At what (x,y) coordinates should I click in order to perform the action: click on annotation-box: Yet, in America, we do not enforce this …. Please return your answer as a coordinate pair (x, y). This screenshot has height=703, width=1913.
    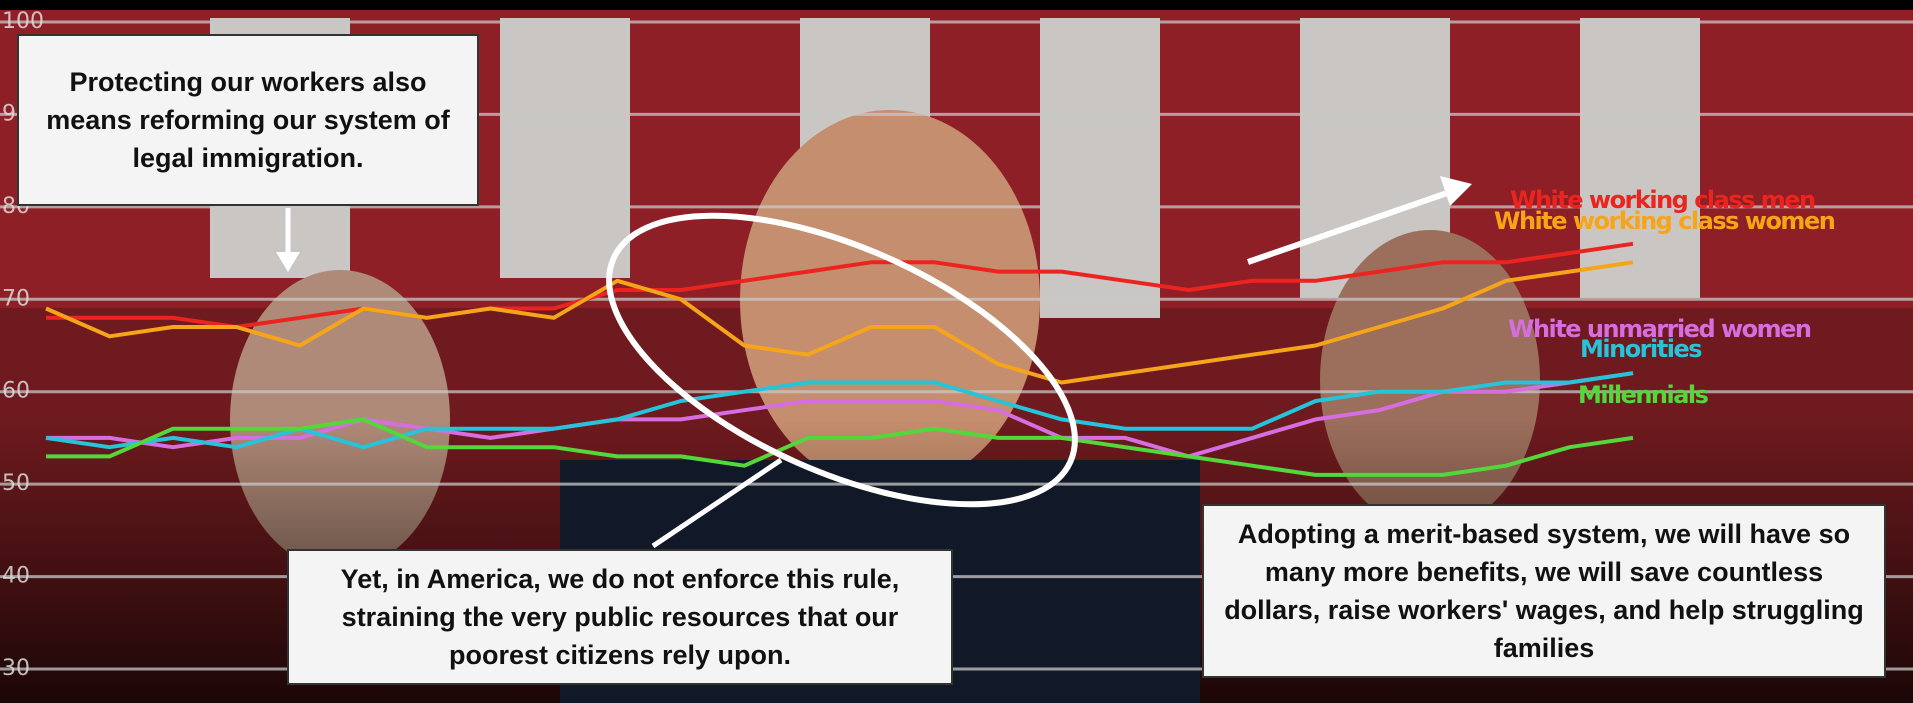
    Looking at the image, I should click on (620, 617).